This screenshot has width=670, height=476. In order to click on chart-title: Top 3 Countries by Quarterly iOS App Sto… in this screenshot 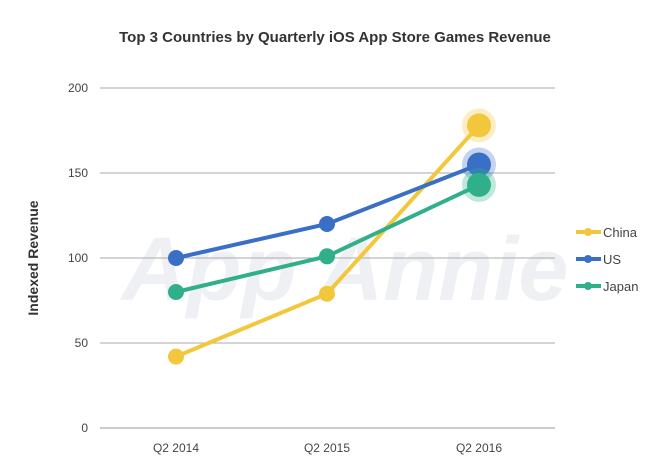, I will do `click(335, 37)`.